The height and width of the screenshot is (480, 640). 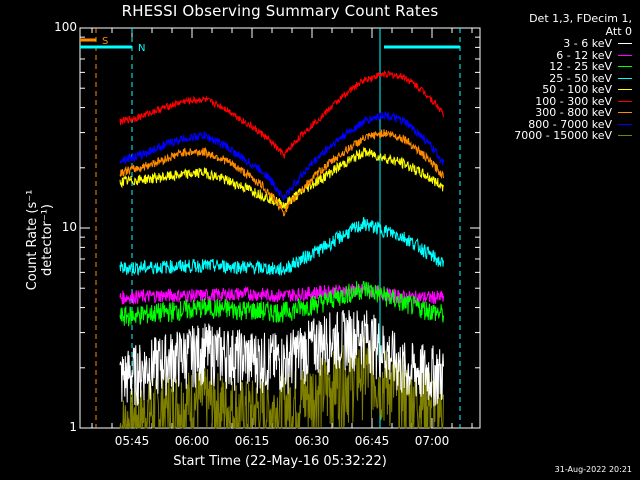 What do you see at coordinates (372, 441) in the screenshot?
I see `x-tick-label: 06:45` at bounding box center [372, 441].